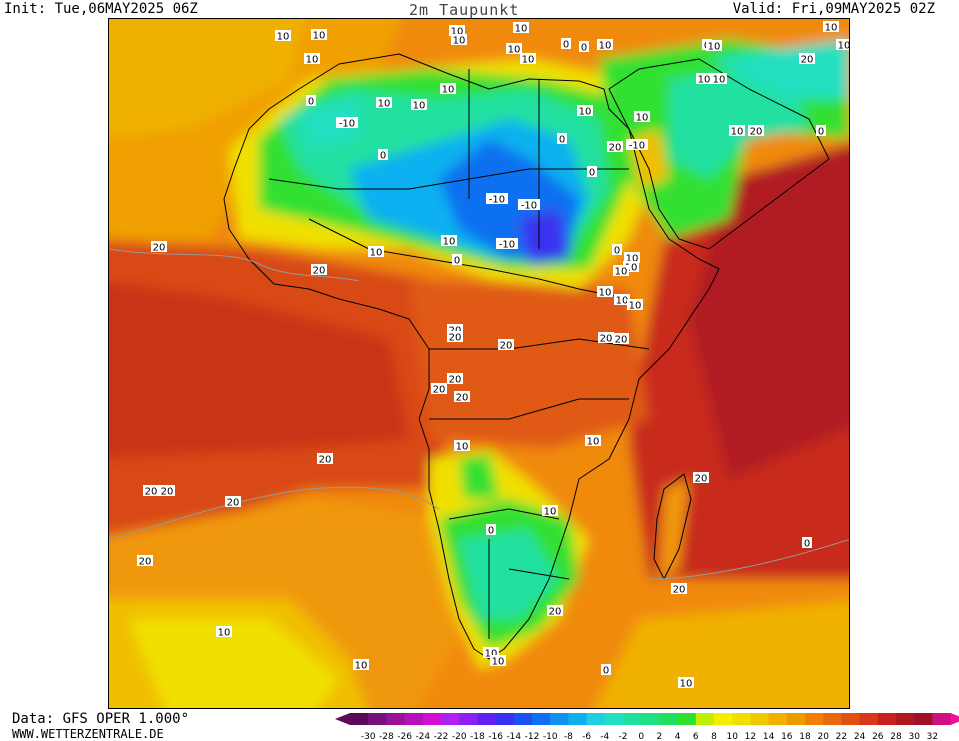 This screenshot has width=959, height=741. What do you see at coordinates (696, 736) in the screenshot?
I see `legend-tick-label: 6` at bounding box center [696, 736].